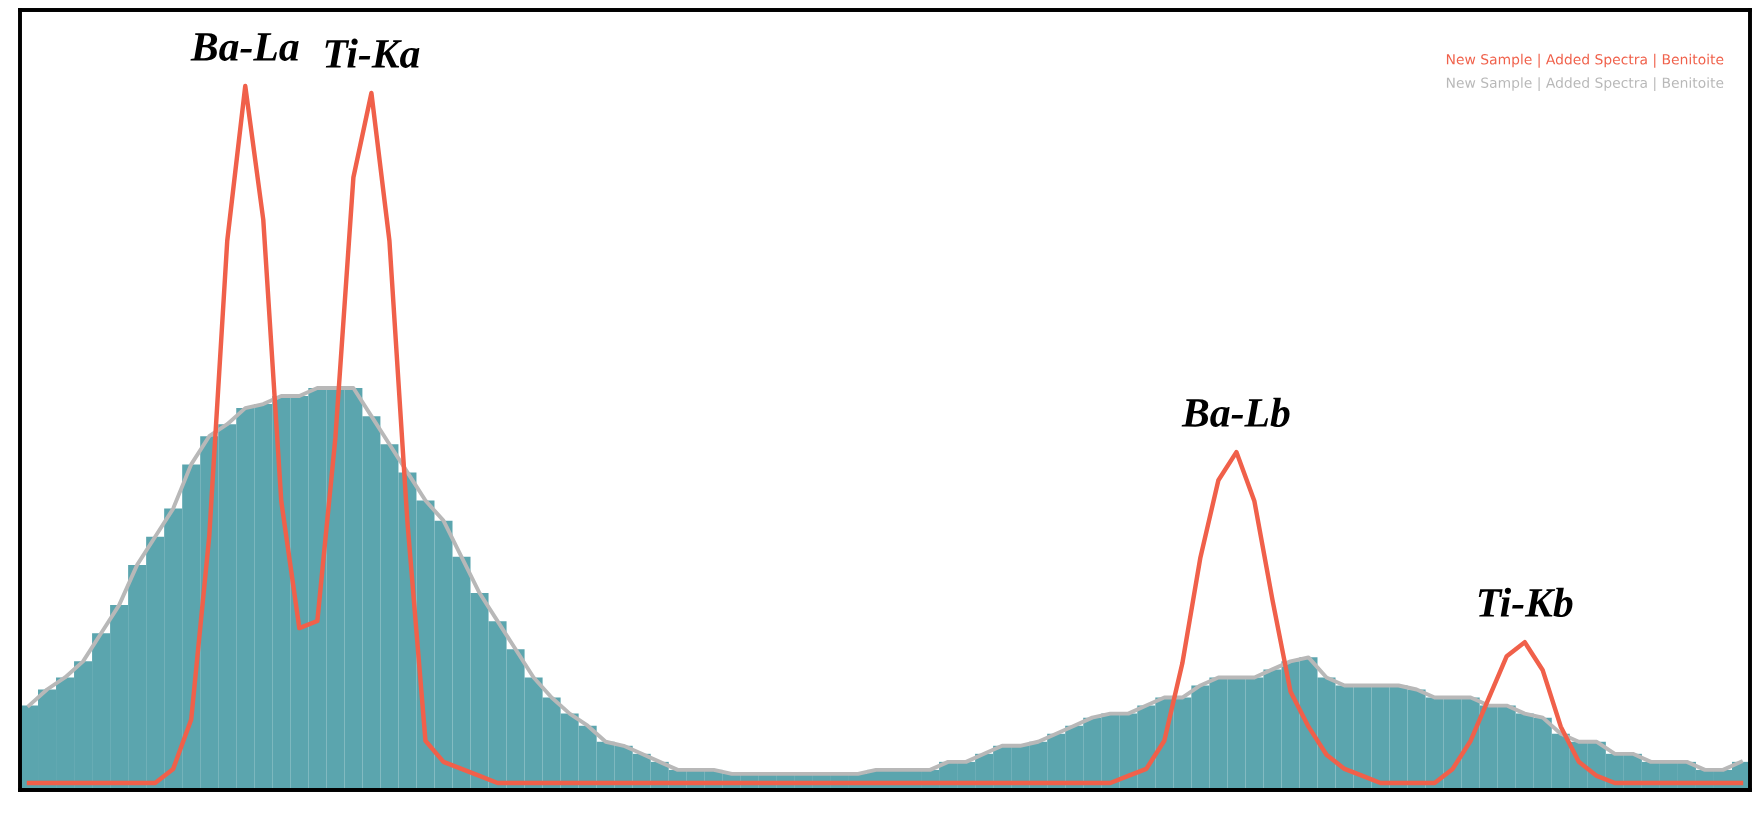 This screenshot has width=1754, height=816. What do you see at coordinates (1525, 602) in the screenshot?
I see `annotation: Ti-Kb` at bounding box center [1525, 602].